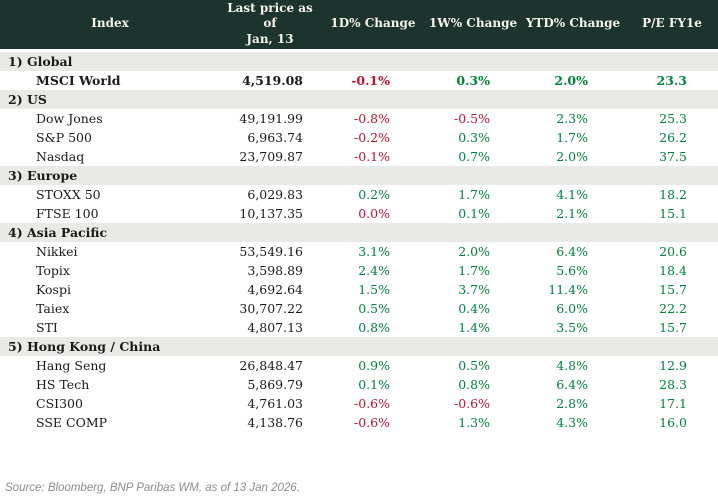 The height and width of the screenshot is (501, 718). Describe the element at coordinates (67, 213) in the screenshot. I see `index-name-cell: FTSE 100` at that location.